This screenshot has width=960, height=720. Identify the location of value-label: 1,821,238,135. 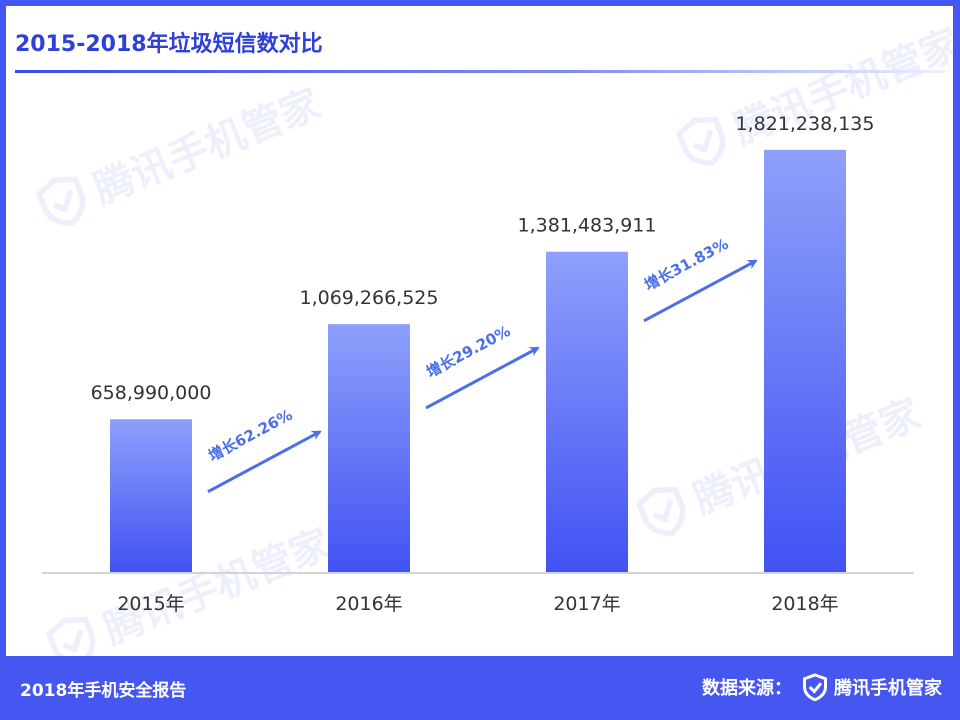
(804, 124).